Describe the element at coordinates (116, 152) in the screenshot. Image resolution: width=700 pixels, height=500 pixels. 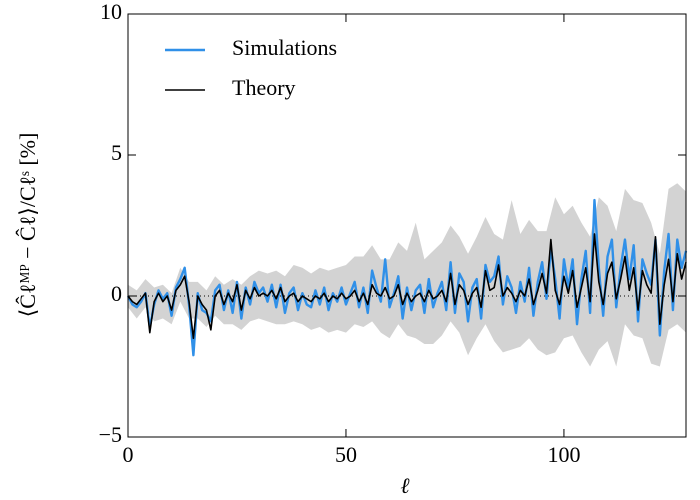
I see `y-tick-label: 5` at that location.